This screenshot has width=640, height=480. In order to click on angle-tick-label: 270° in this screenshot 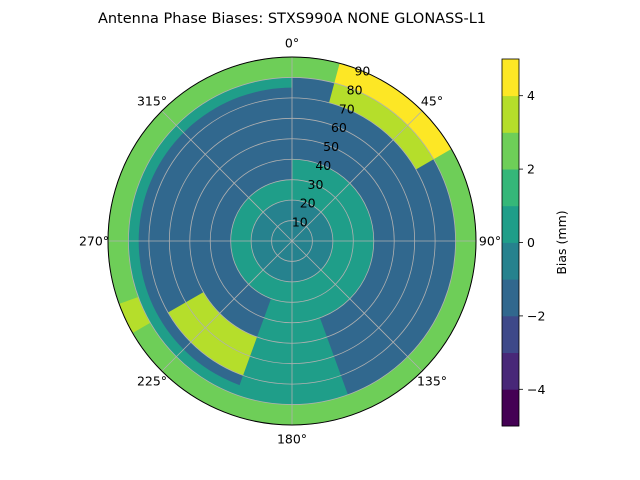, I will do `click(94, 241)`.